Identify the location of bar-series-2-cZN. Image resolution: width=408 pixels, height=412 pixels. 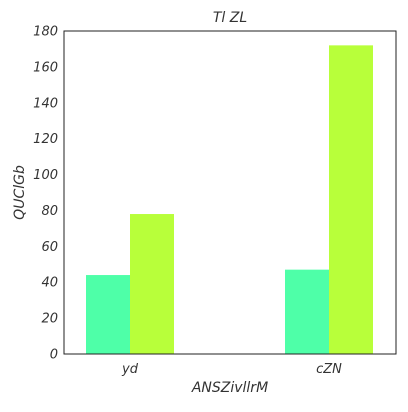
(351, 199).